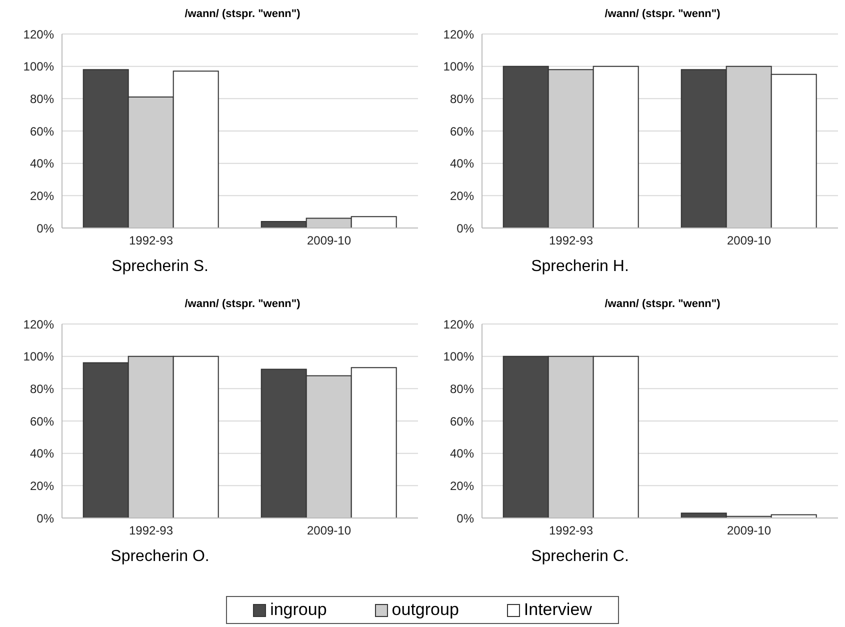  I want to click on x-axis-title: Sprecherin O., so click(160, 557).